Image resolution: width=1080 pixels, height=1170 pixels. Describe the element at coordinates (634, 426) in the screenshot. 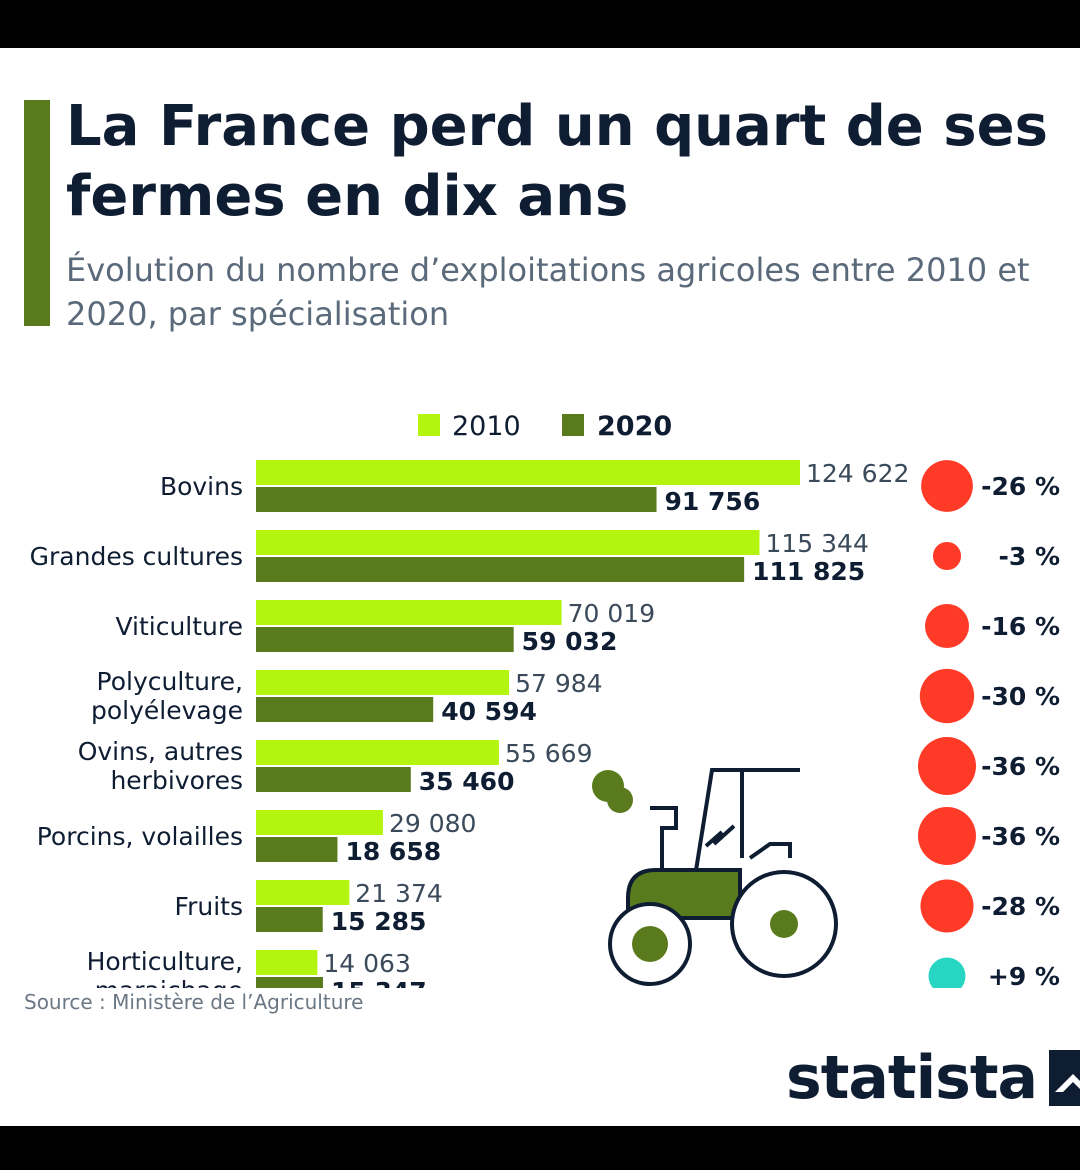

I see `legend-label-2020: 2020` at that location.